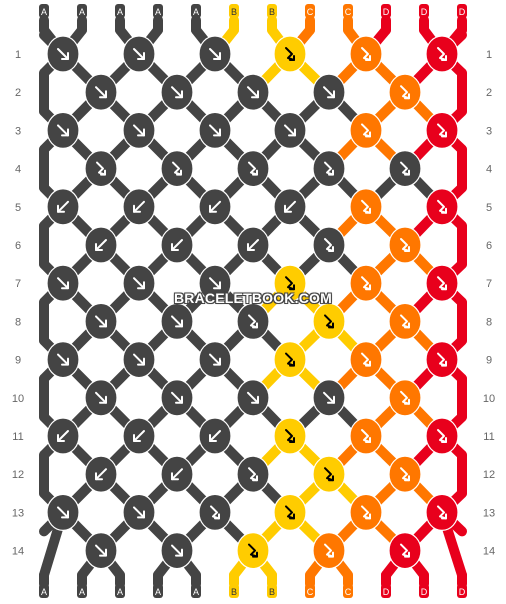 The height and width of the screenshot is (604, 506). I want to click on row-number-left: 3, so click(18, 131).